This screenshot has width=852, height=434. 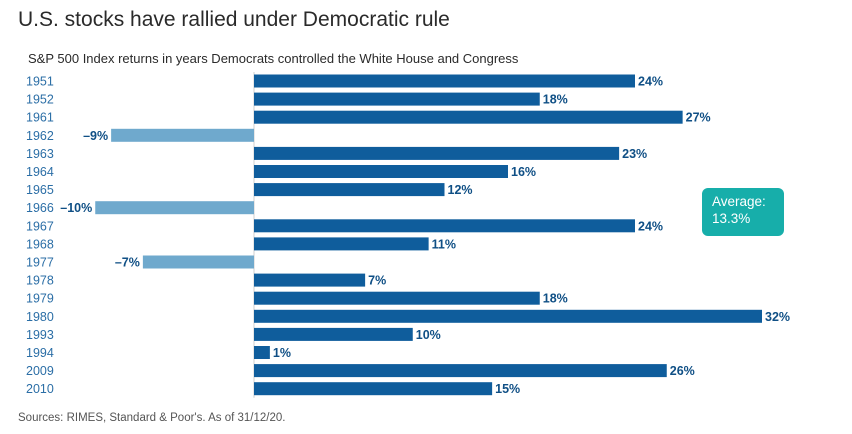 I want to click on value-label-1951: 24%, so click(x=650, y=82).